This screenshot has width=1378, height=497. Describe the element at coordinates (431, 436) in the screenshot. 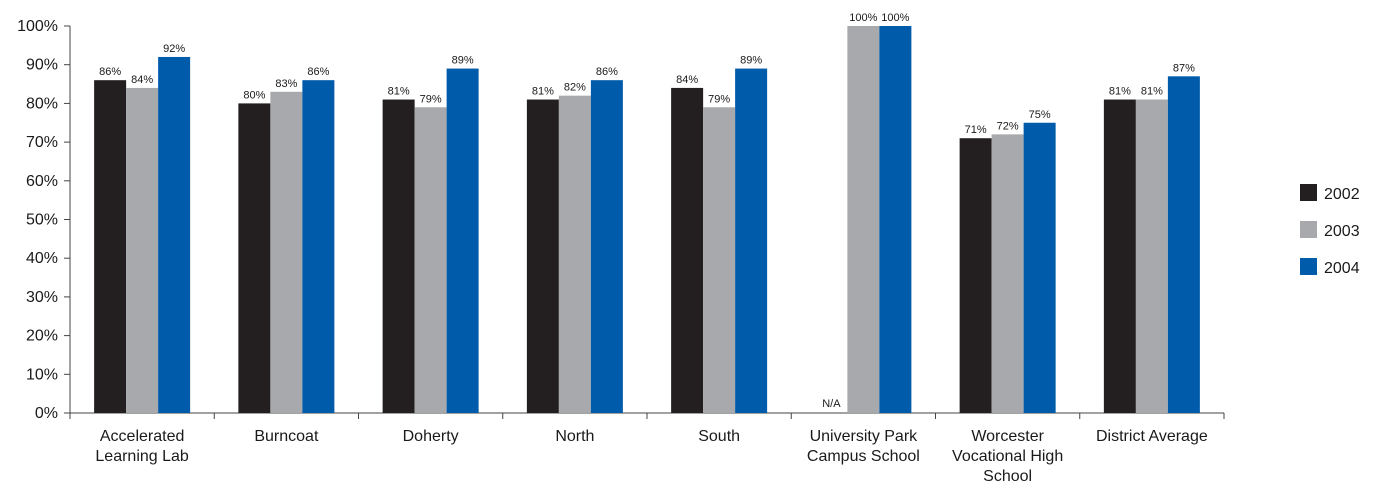

I see `x-tick-label: Doherty` at that location.